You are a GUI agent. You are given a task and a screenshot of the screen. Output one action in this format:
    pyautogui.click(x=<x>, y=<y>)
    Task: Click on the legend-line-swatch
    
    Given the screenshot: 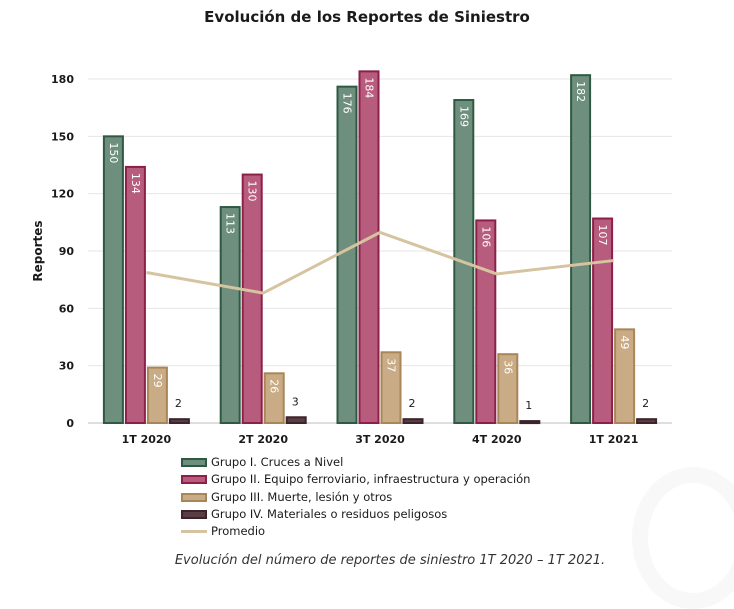 What is the action you would take?
    pyautogui.click(x=194, y=532)
    